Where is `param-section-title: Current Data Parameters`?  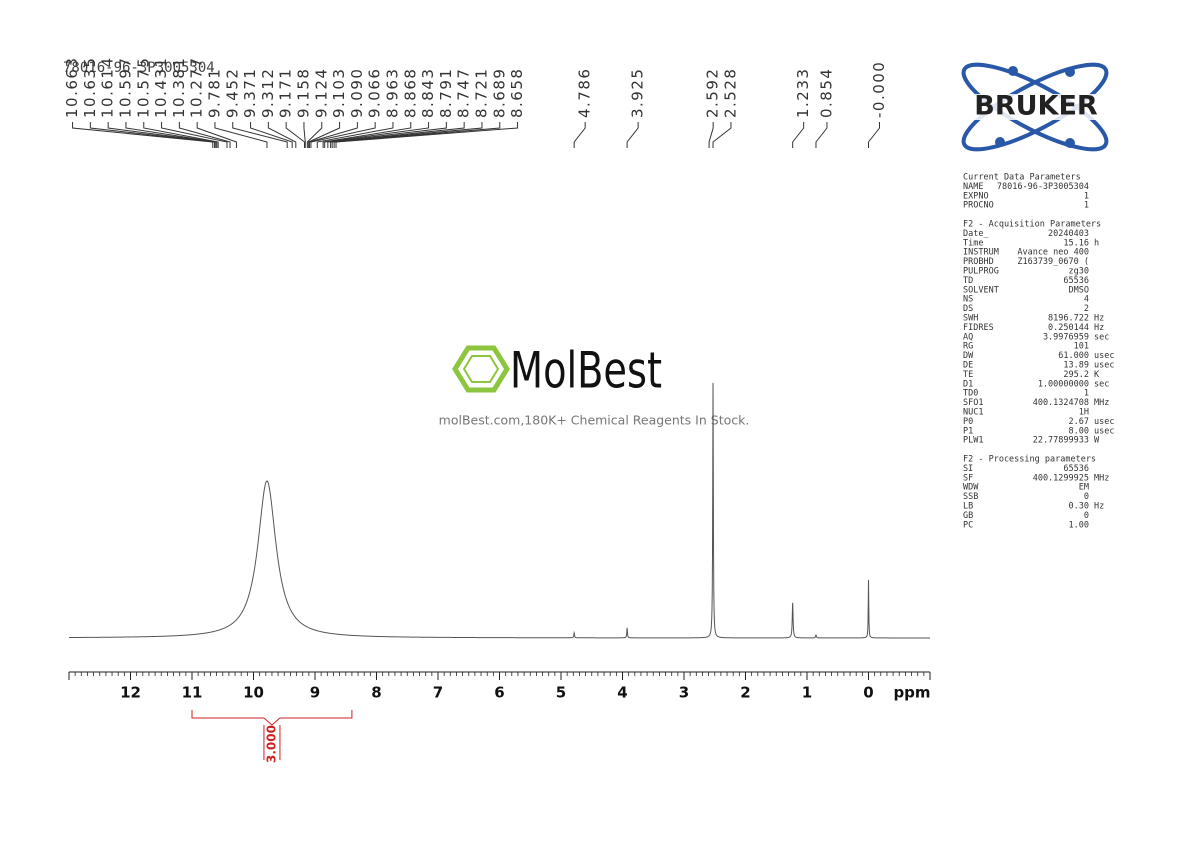
param-section-title: Current Data Parameters is located at coordinates (1022, 178).